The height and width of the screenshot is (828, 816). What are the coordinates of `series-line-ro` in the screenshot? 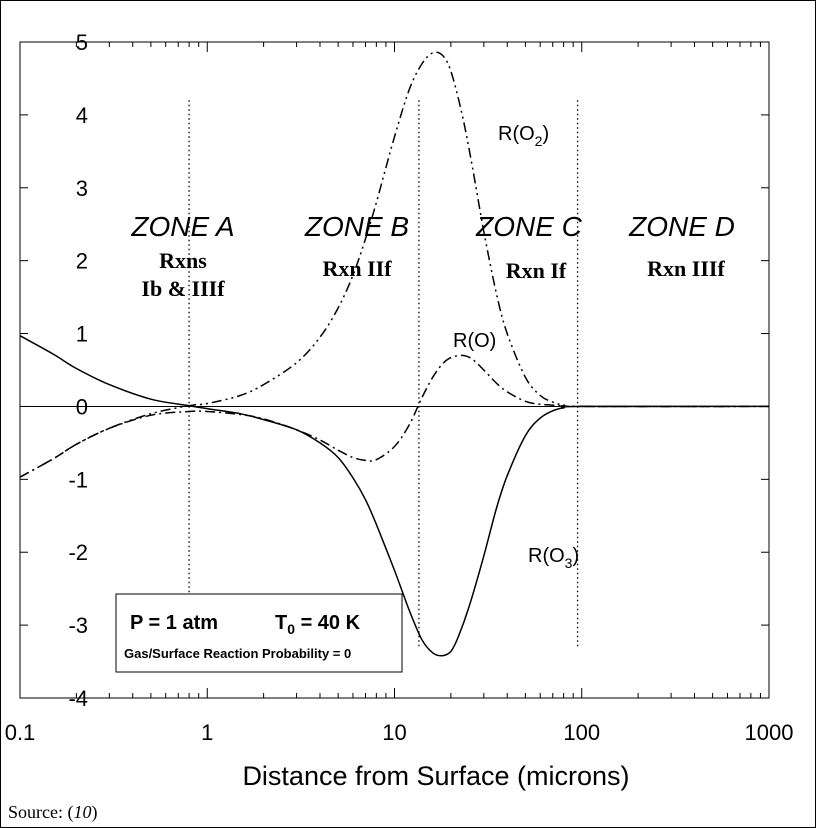 It's located at (394, 416).